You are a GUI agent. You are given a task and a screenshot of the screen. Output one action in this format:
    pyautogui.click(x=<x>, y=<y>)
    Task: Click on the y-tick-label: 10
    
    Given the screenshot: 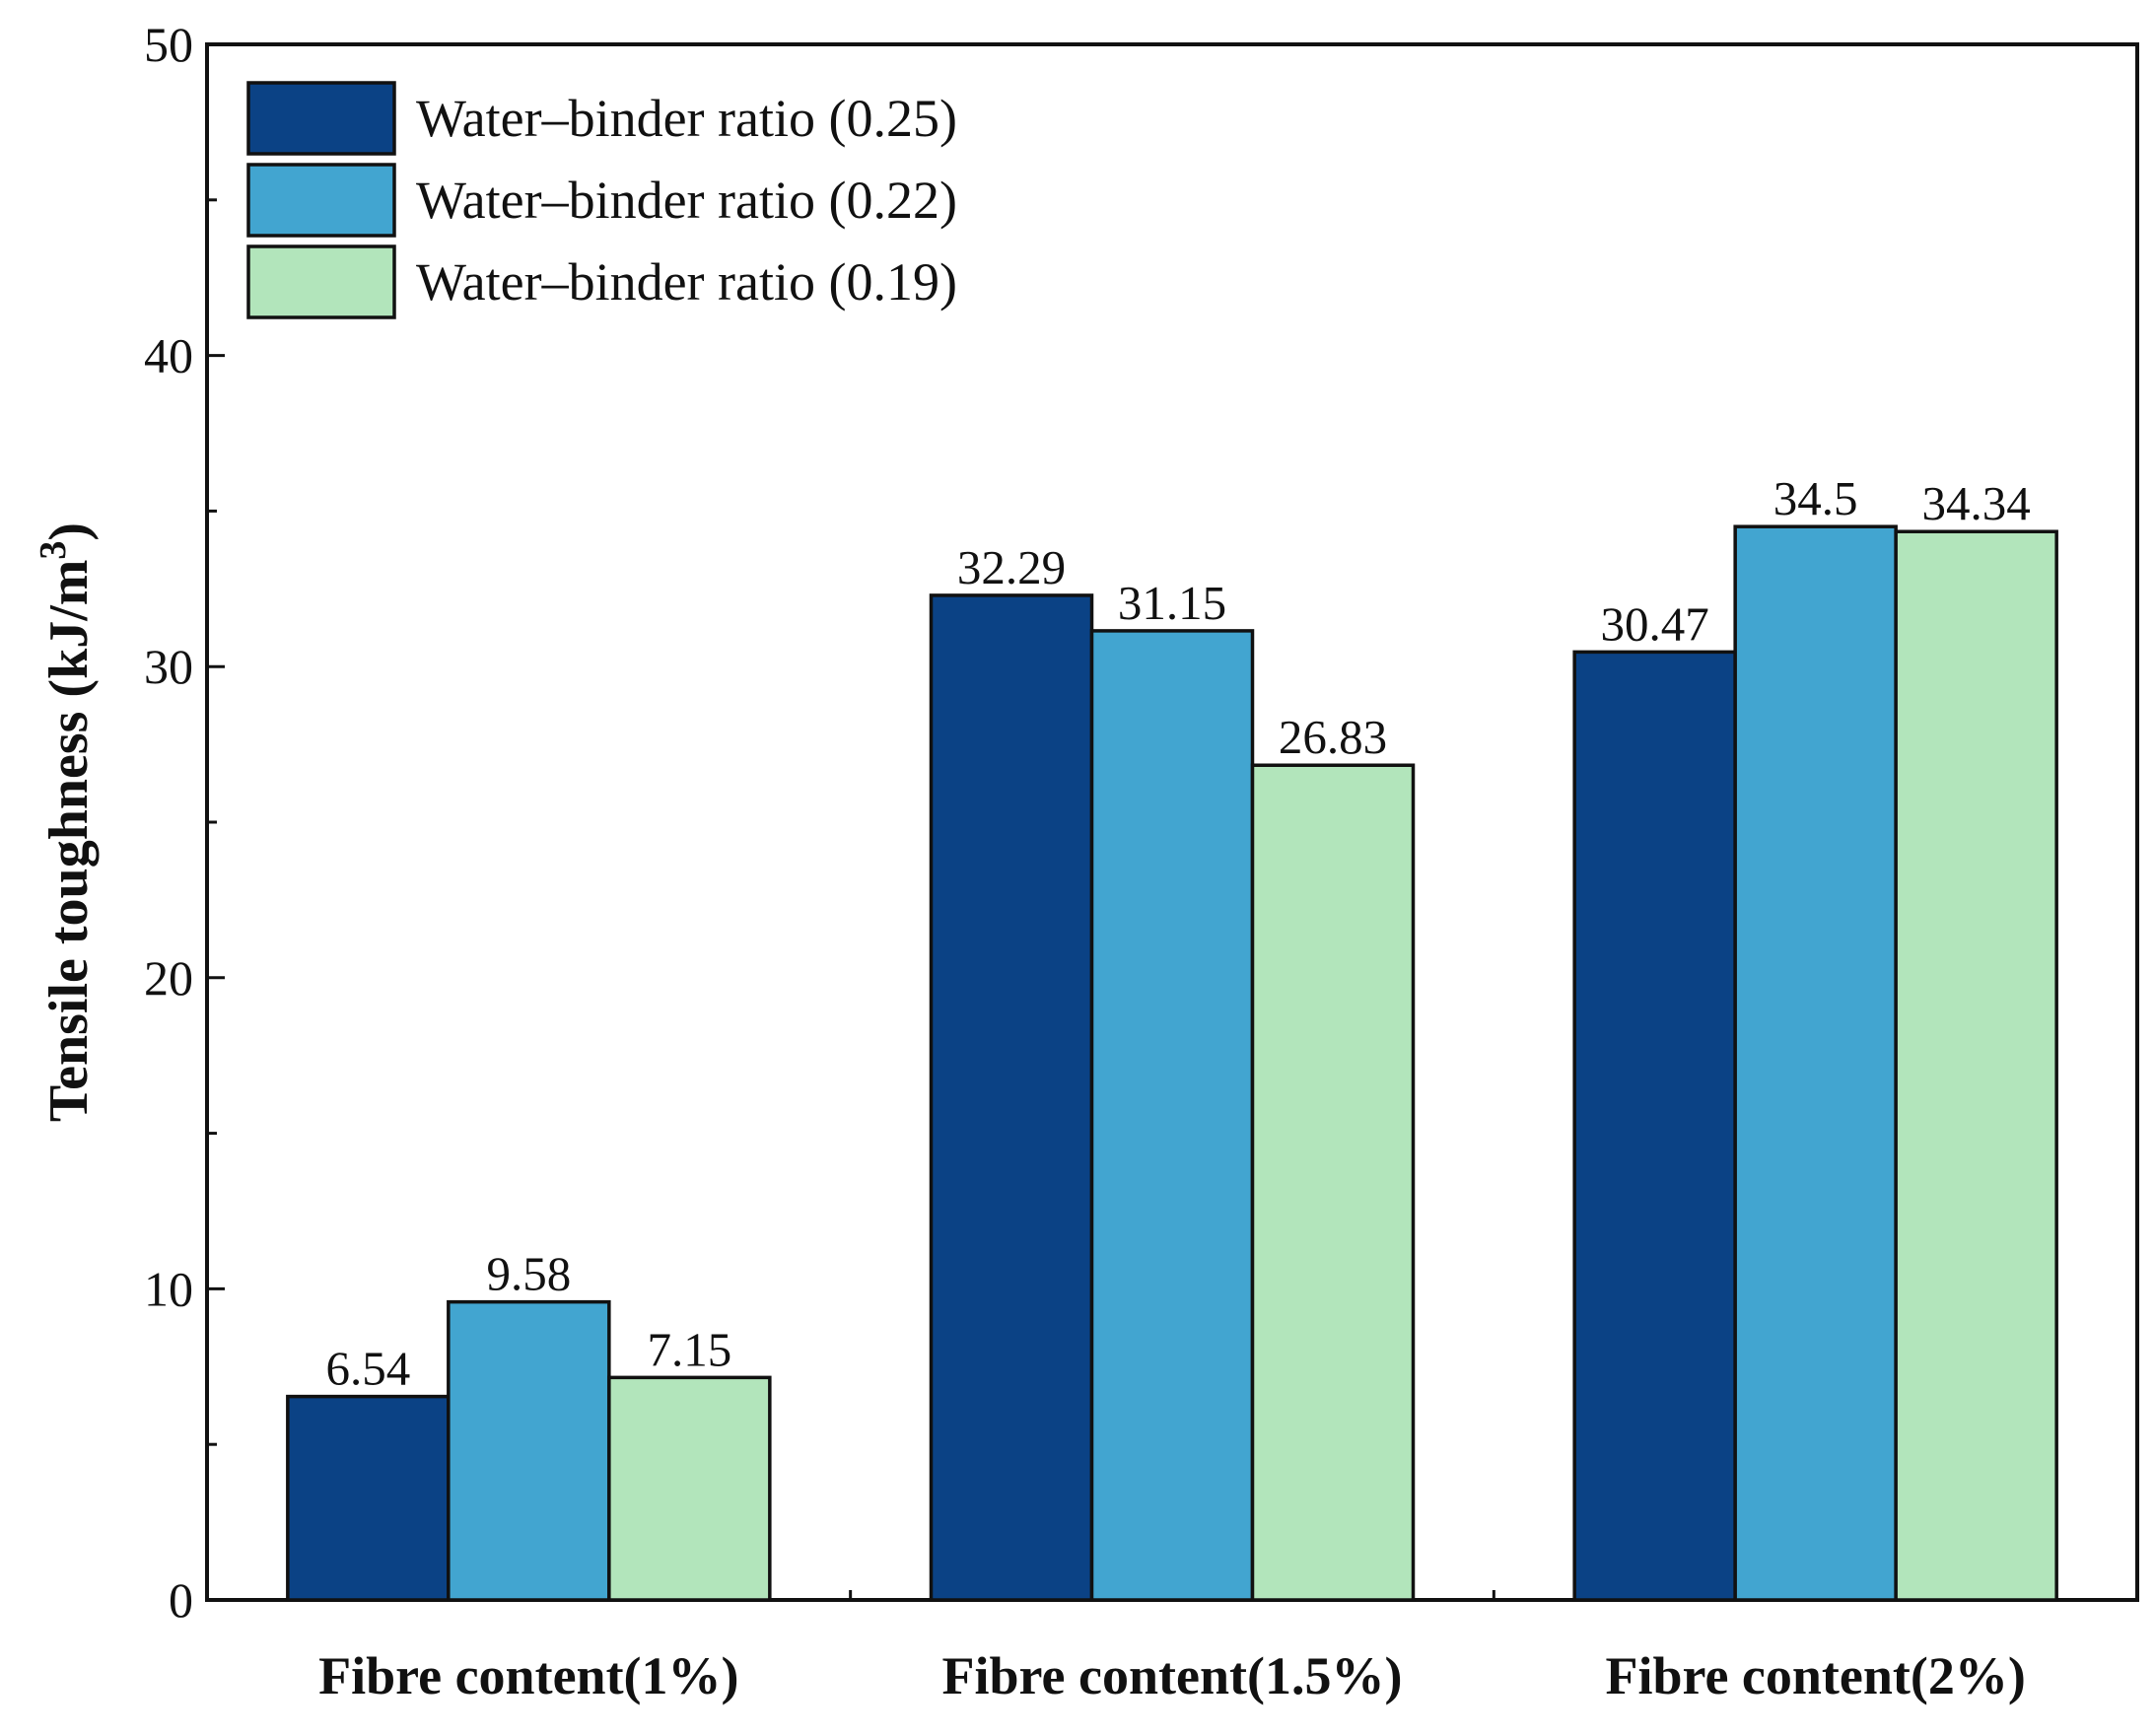 What is the action you would take?
    pyautogui.click(x=168, y=1288)
    